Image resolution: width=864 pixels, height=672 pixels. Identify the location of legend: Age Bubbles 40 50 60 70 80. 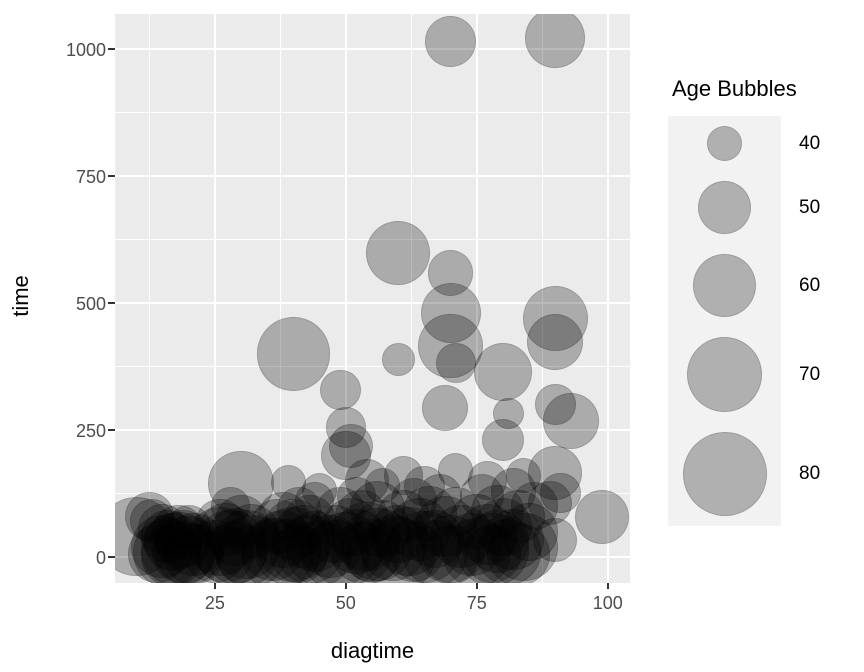
(744, 301).